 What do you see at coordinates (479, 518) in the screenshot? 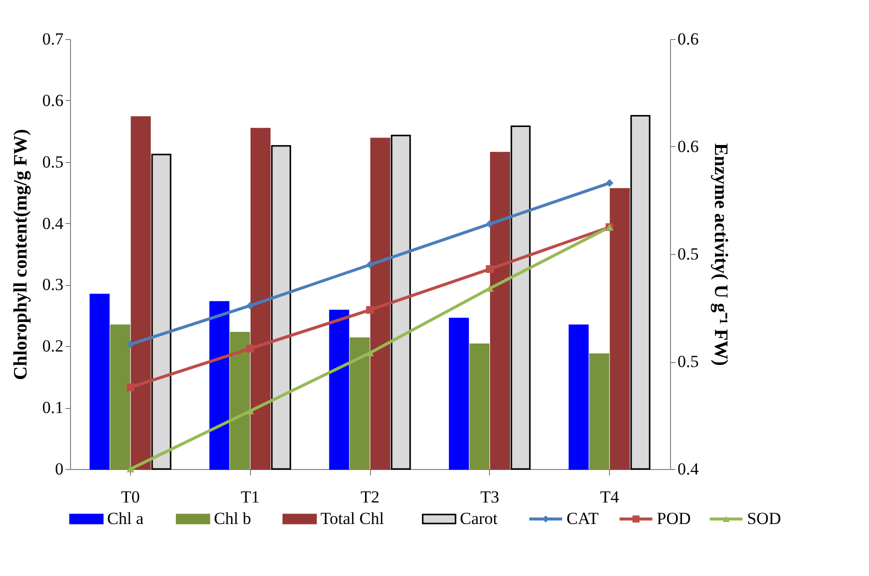
I see `legend-label: Carot` at bounding box center [479, 518].